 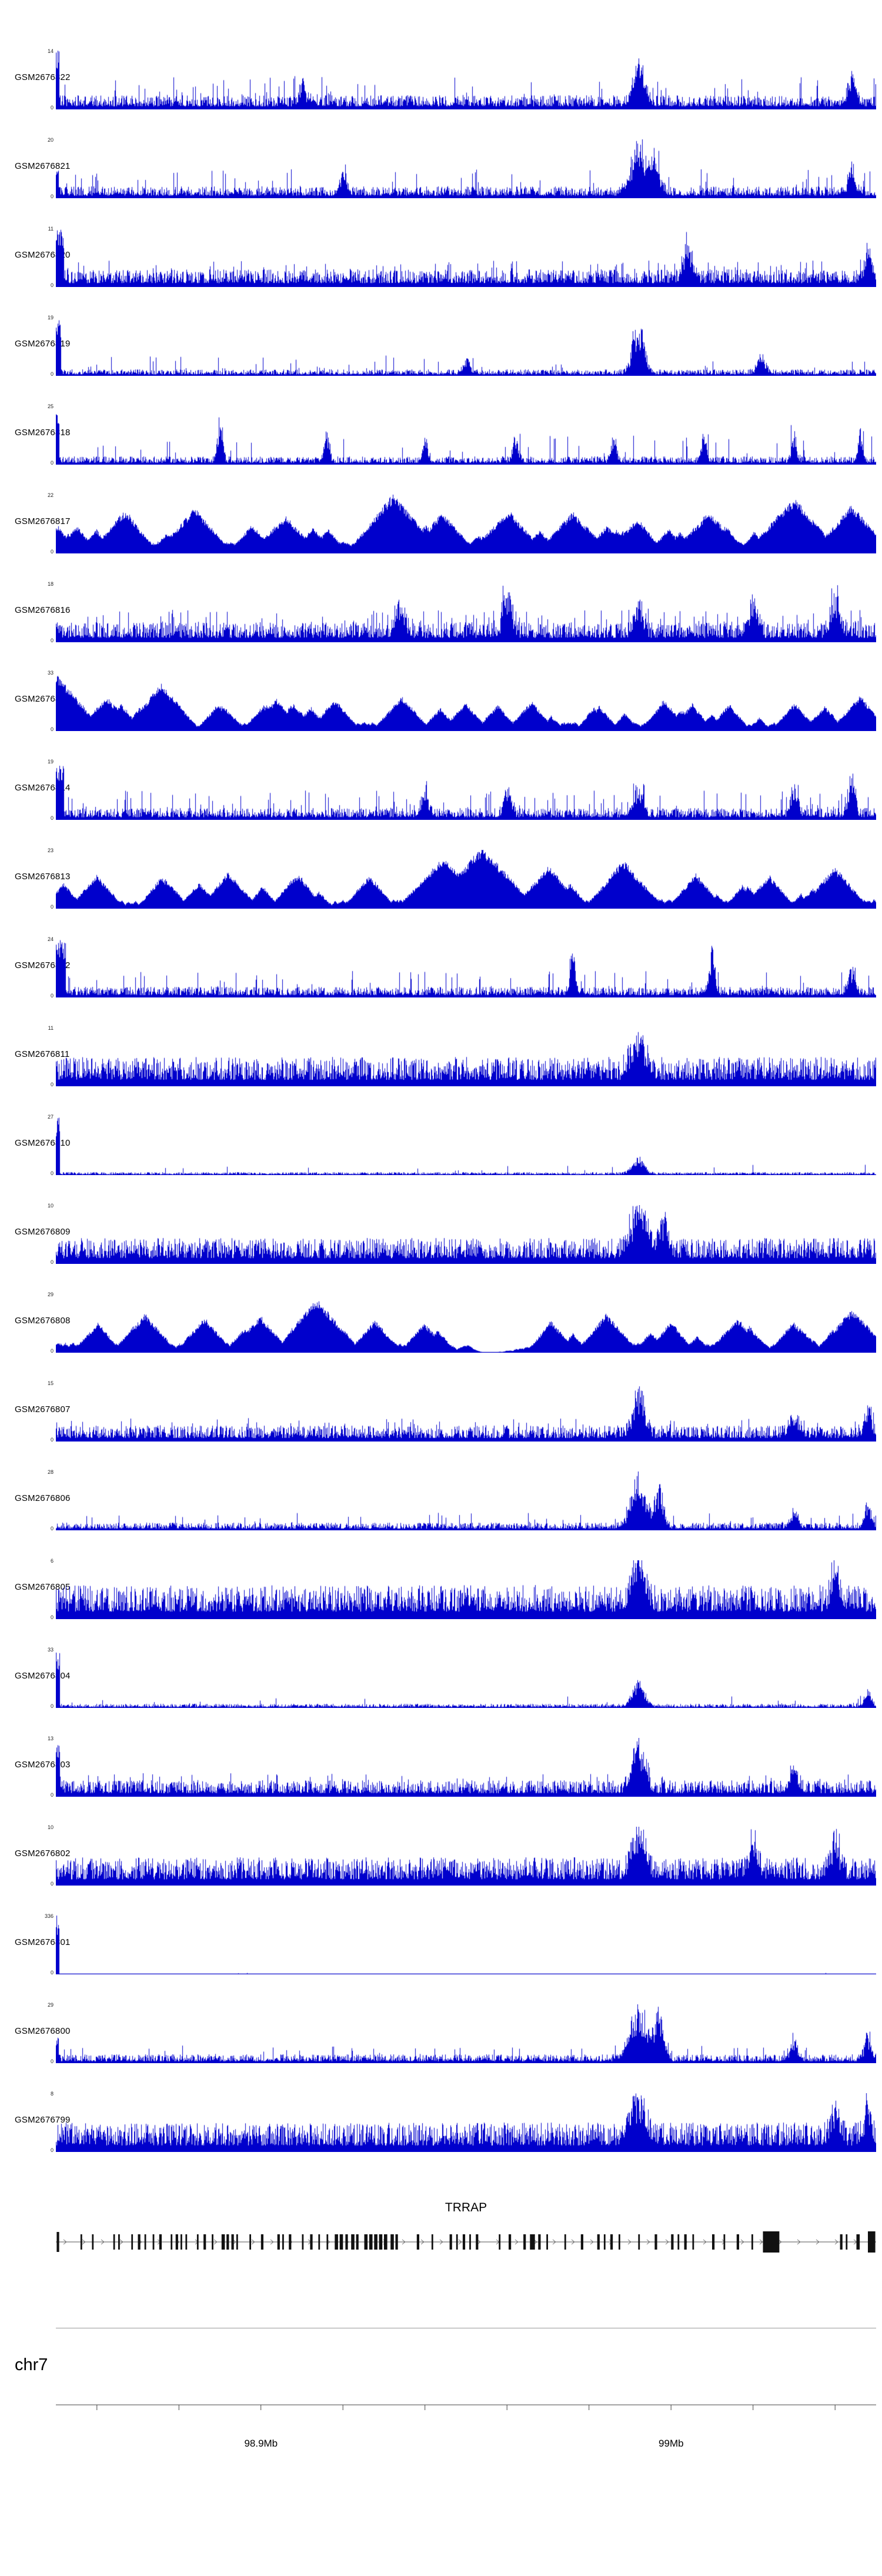 I want to click on coverage-track-row: GSM2676821 20 0, so click(x=441, y=154).